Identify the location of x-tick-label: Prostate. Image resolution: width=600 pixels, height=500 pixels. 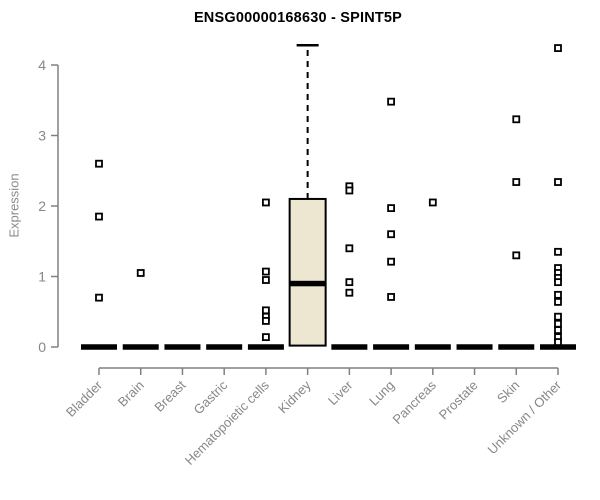
(458, 400).